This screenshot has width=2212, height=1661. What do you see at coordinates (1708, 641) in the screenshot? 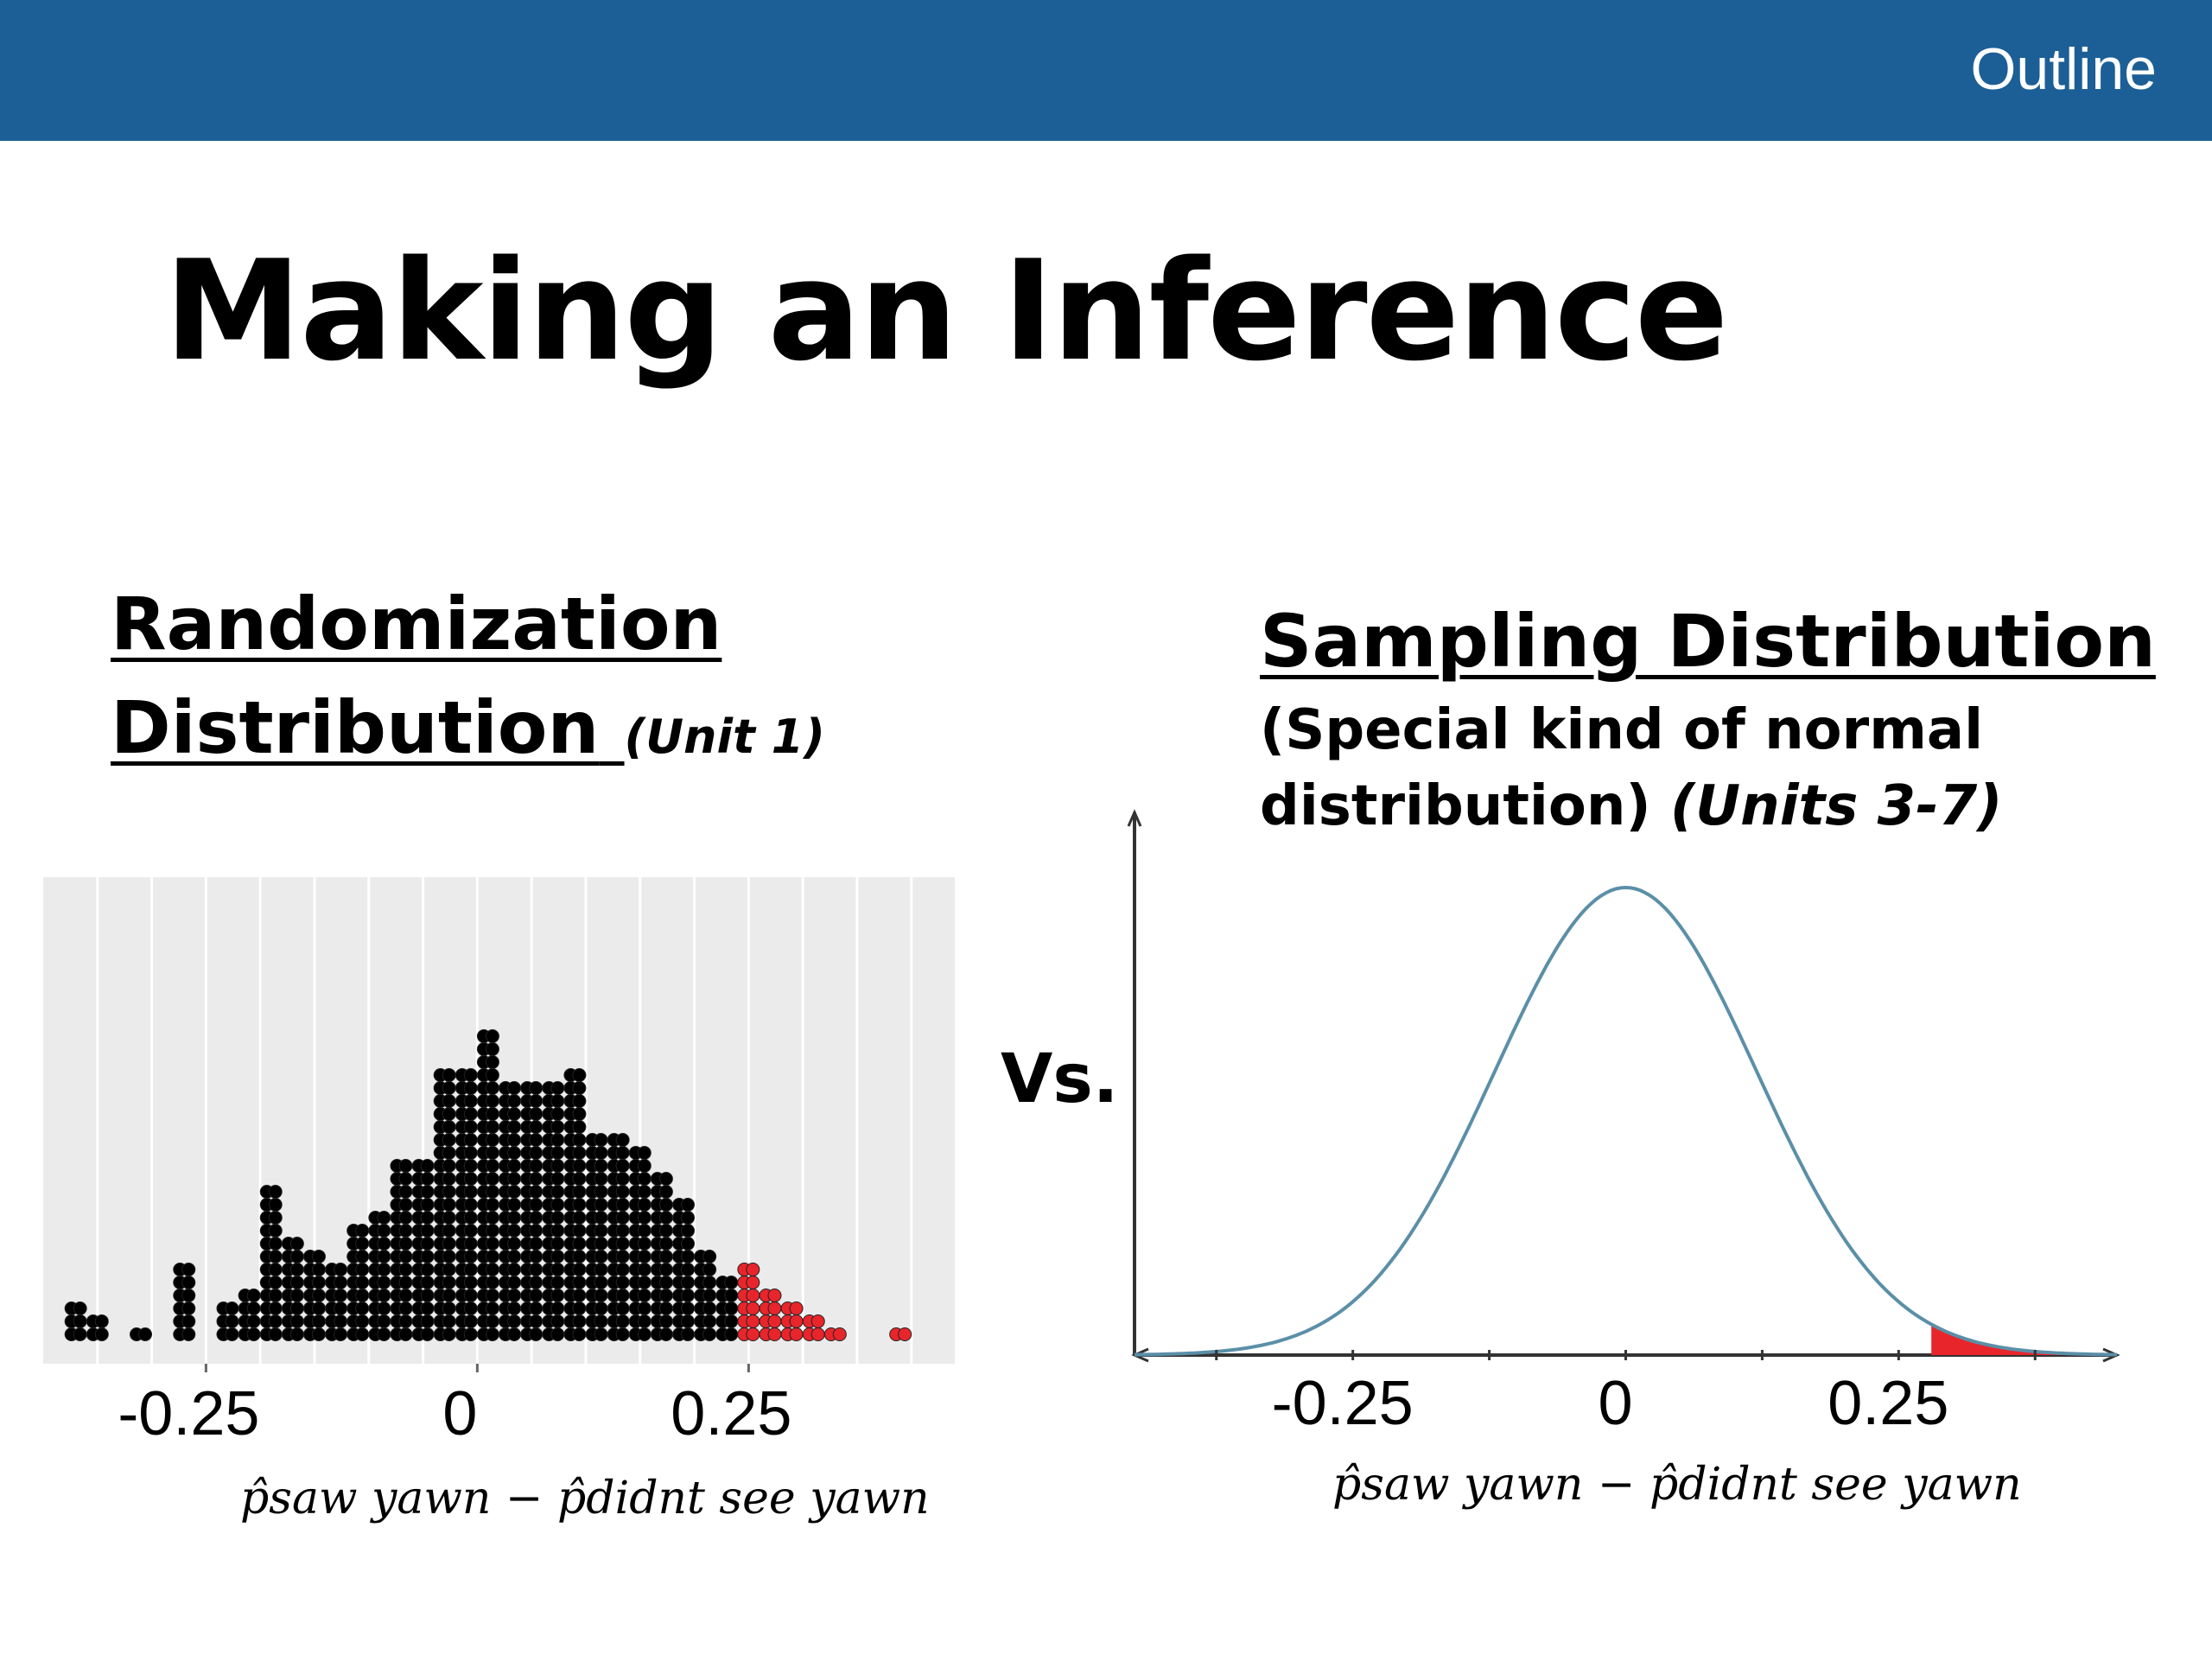
I see `right-heading: Sampling Distribution` at bounding box center [1708, 641].